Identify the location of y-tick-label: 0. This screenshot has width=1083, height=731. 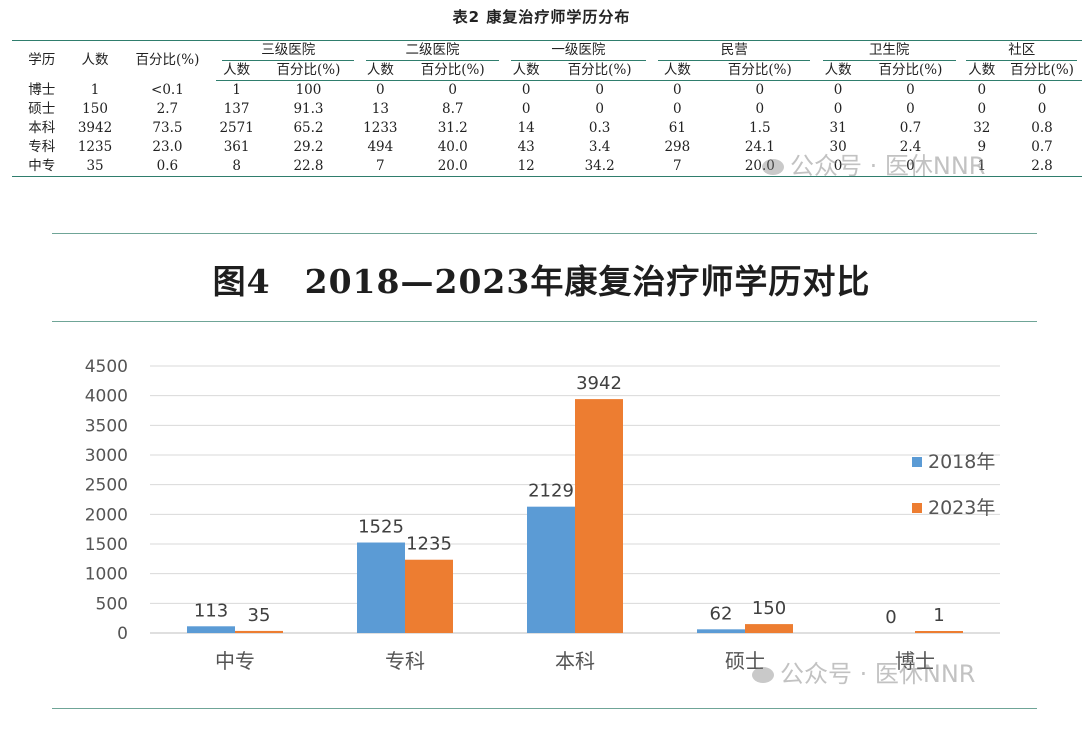
(122, 634).